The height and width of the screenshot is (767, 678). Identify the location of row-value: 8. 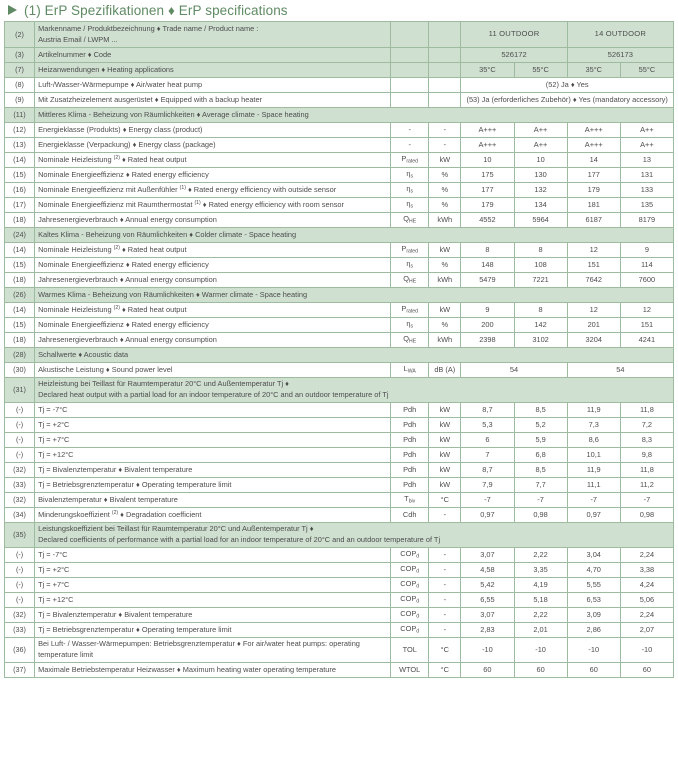
(540, 250).